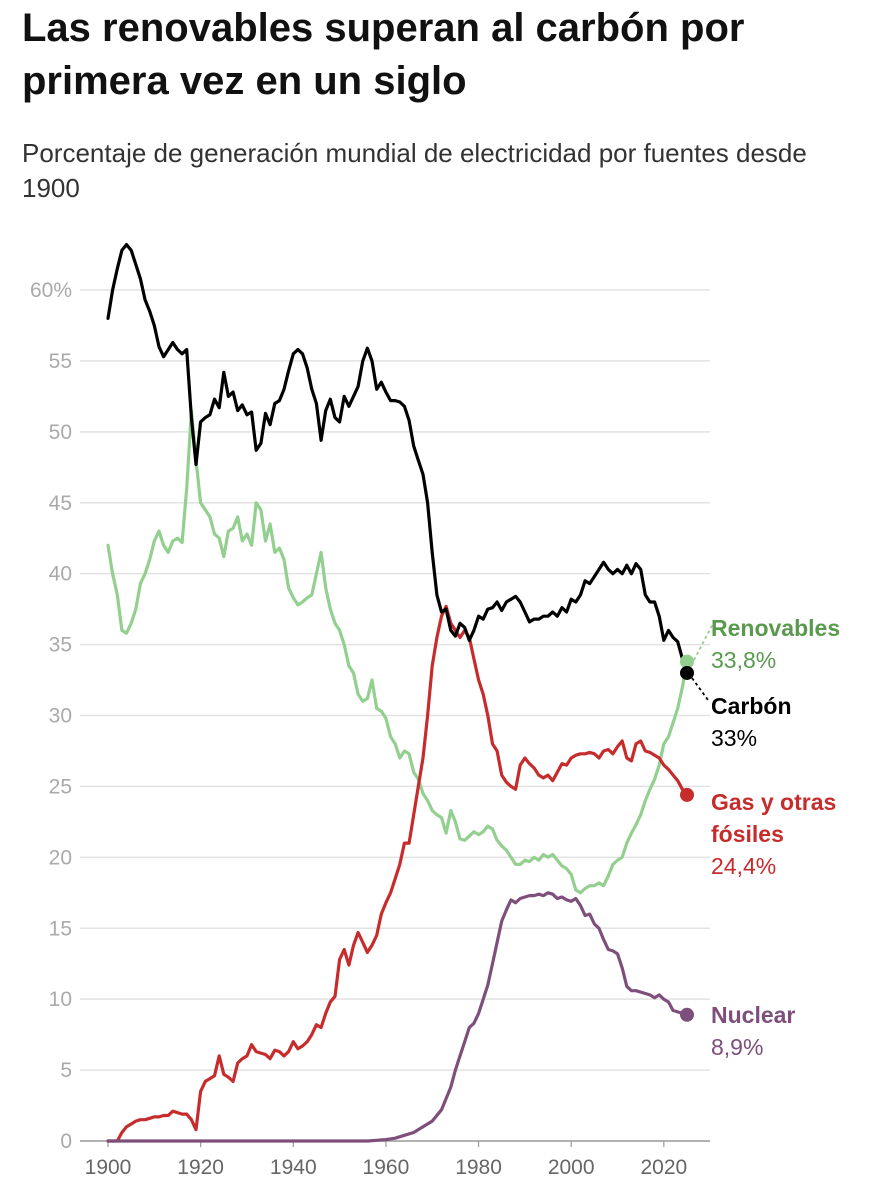  What do you see at coordinates (60, 432) in the screenshot?
I see `y-tick-label: 50` at bounding box center [60, 432].